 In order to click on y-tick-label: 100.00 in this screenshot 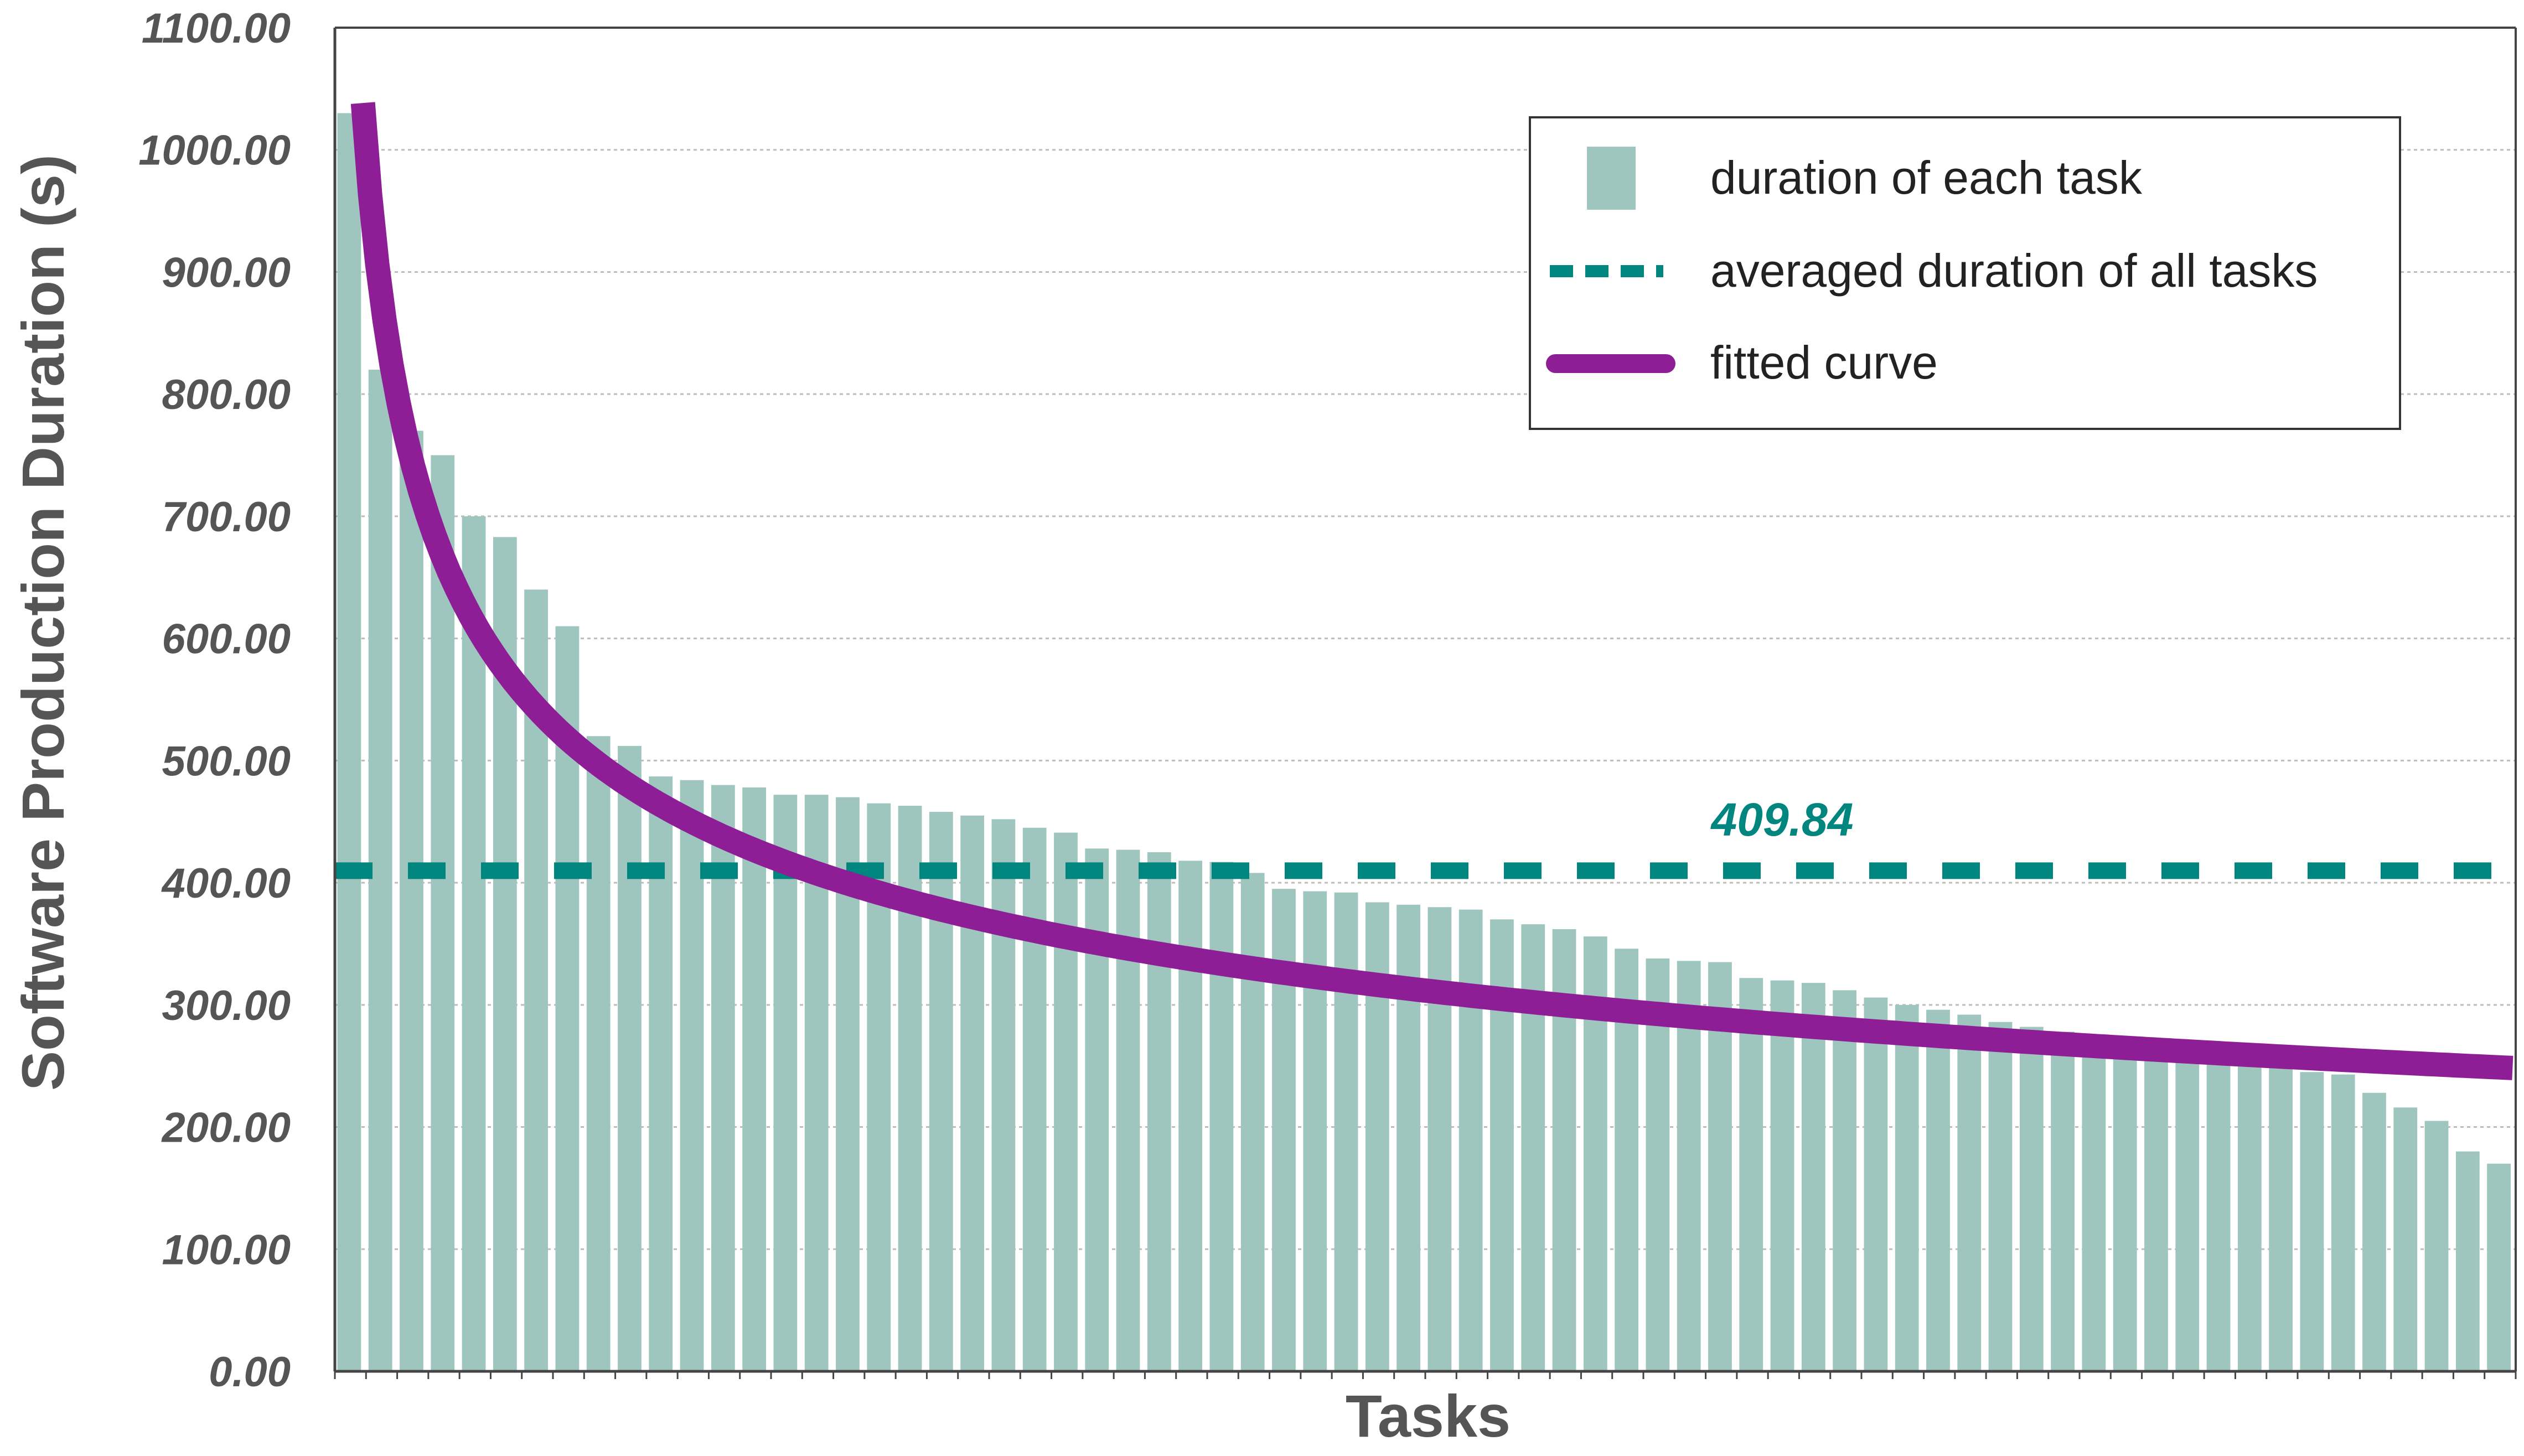, I will do `click(226, 1249)`.